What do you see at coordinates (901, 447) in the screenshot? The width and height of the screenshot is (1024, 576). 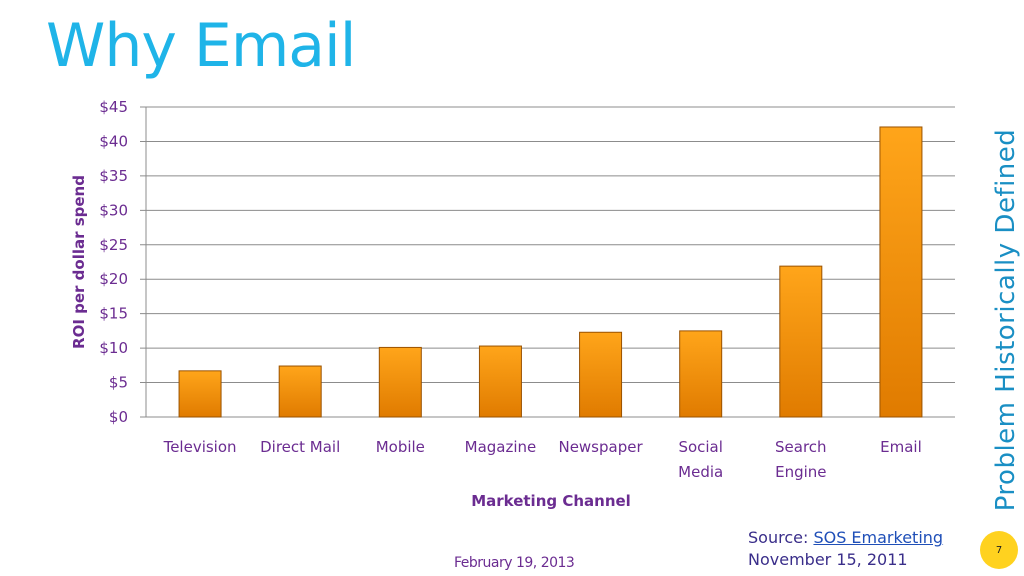 I see `x-tick-label: Email` at bounding box center [901, 447].